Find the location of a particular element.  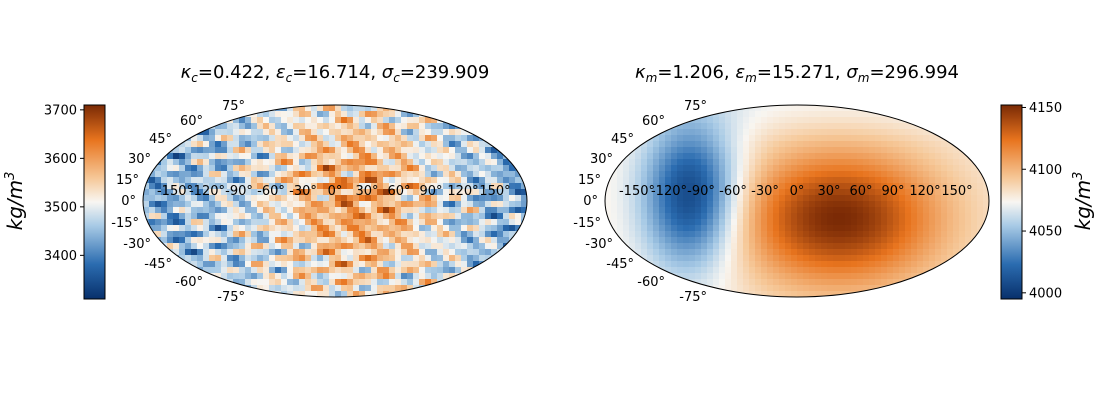

mantle-colorbar: 4000 4050 4100 4150 kg/m3 is located at coordinates (1047, 201).